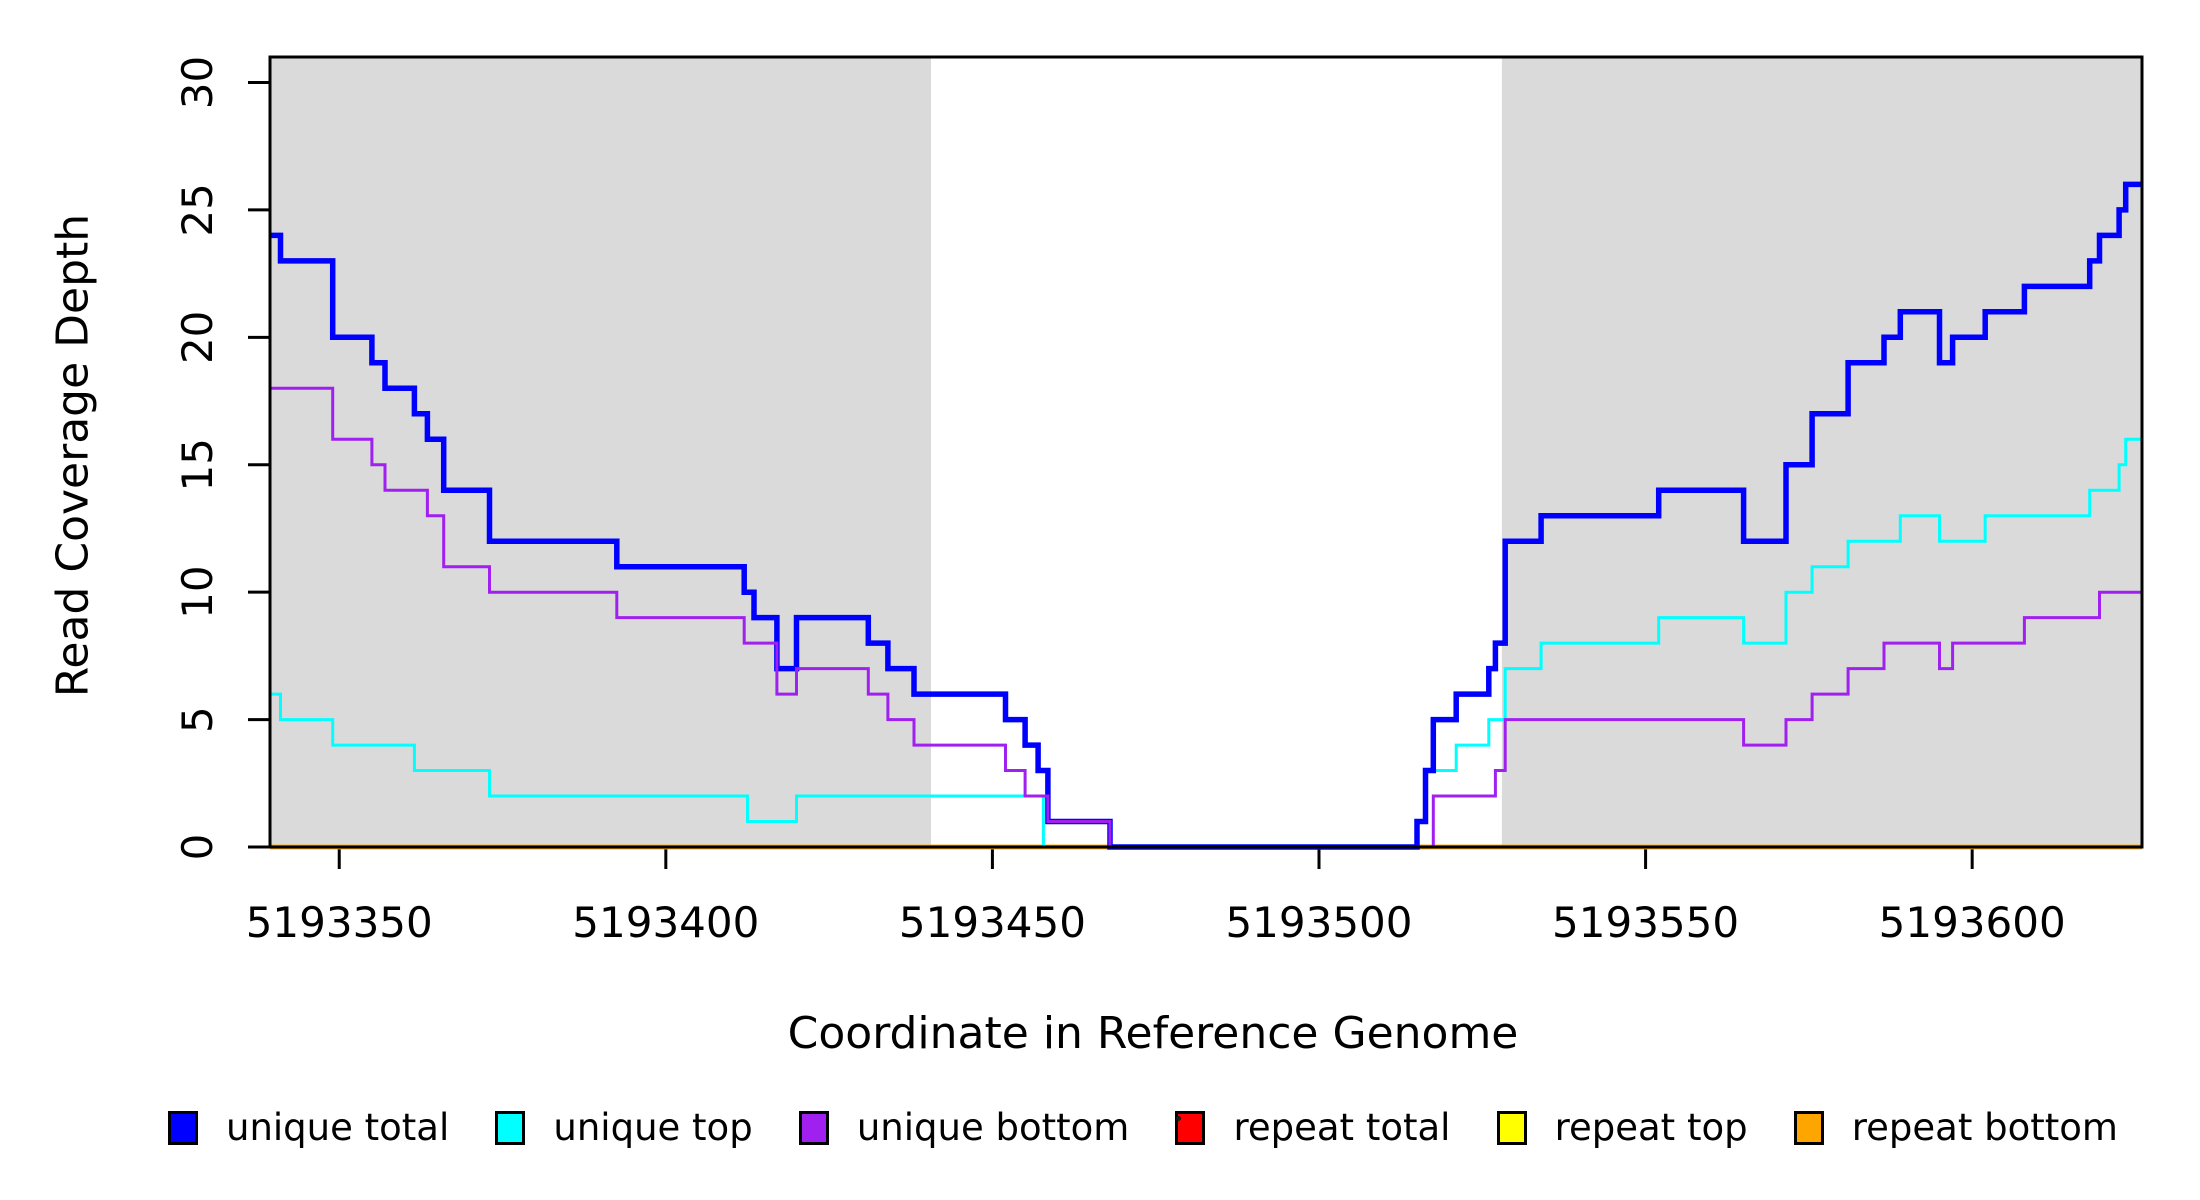 The image size is (2200, 1200). Describe the element at coordinates (992, 922) in the screenshot. I see `x-tick-label: 5193450` at that location.